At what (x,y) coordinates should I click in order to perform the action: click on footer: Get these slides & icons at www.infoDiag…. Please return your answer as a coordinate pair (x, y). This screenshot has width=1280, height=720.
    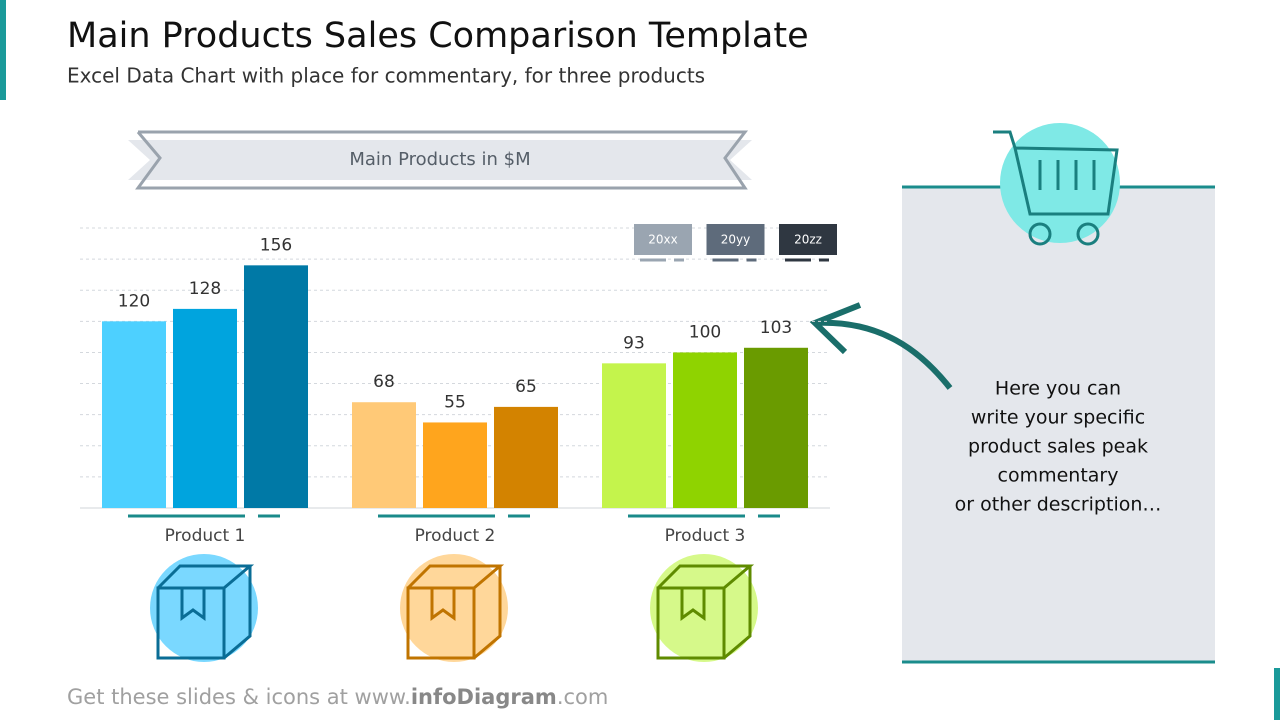
    Looking at the image, I should click on (337, 697).